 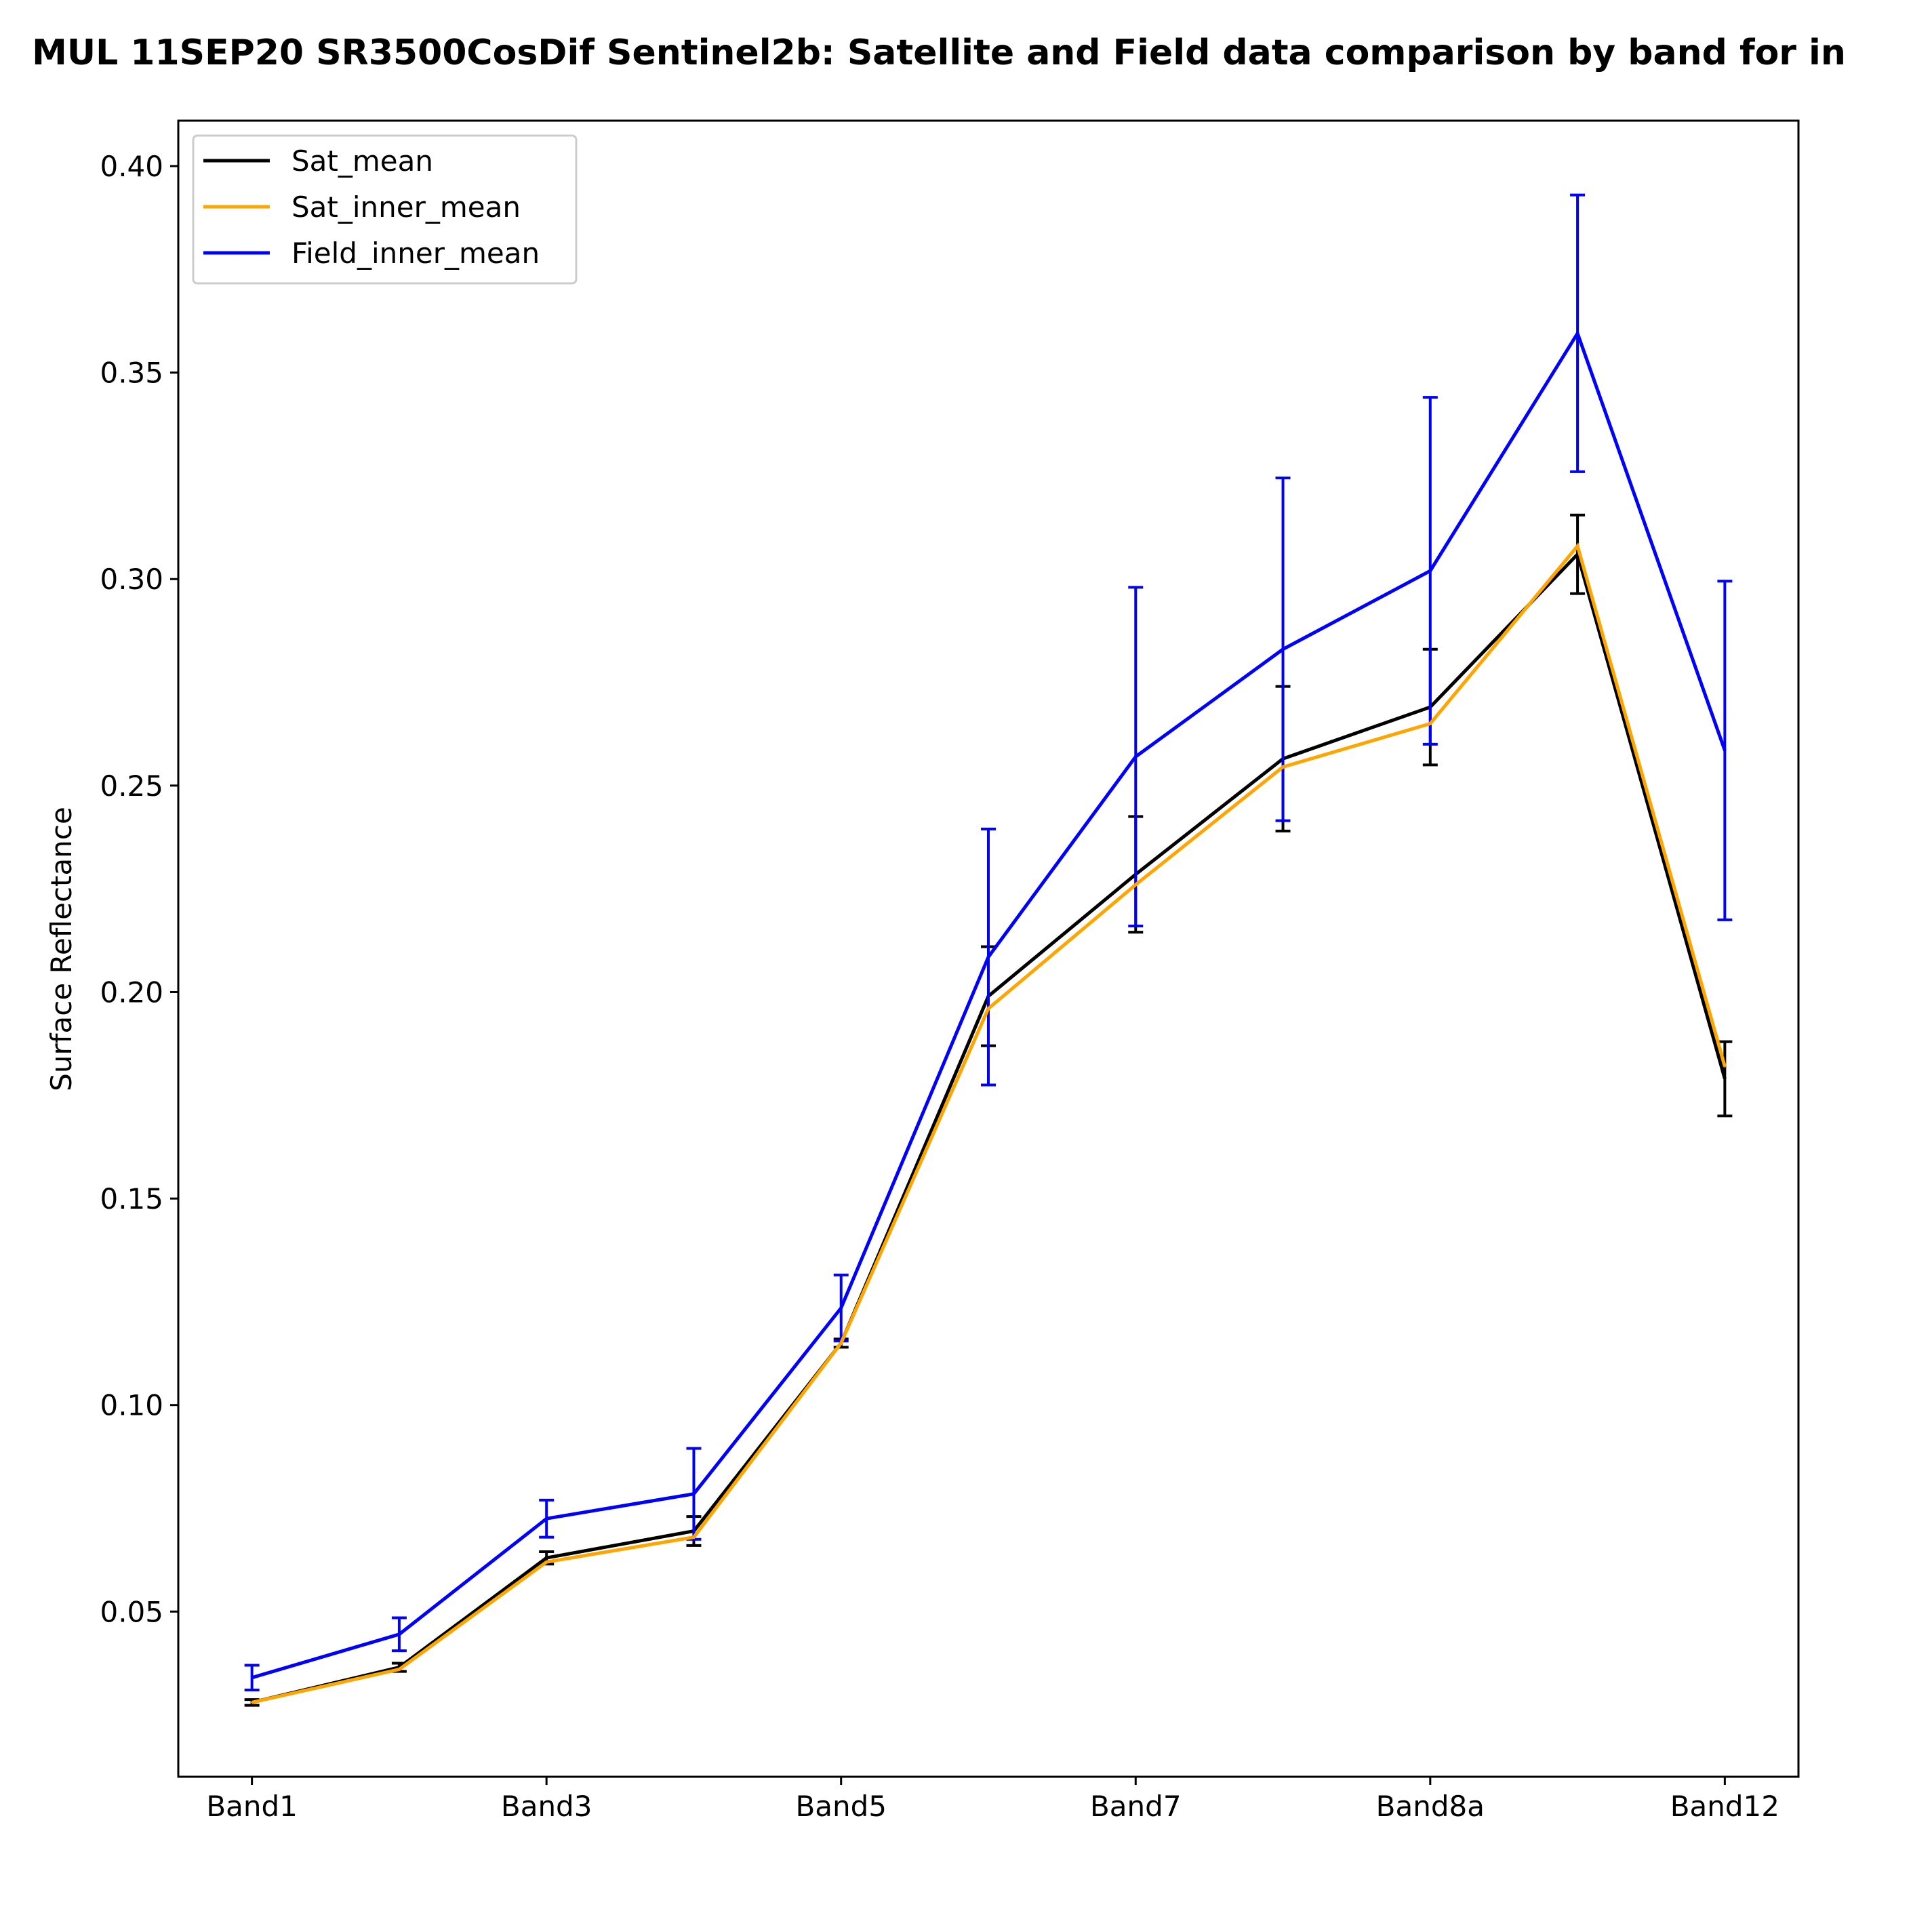 What do you see at coordinates (61, 949) in the screenshot?
I see `y-axis-label: Surface Reflectance` at bounding box center [61, 949].